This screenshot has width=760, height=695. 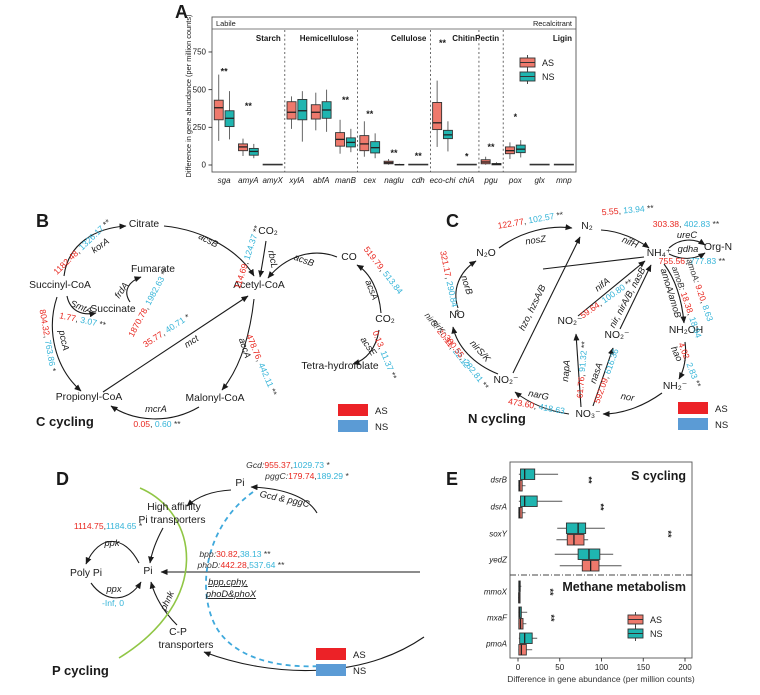 What do you see at coordinates (191, 341) in the screenshot?
I see `gene-label: mct` at bounding box center [191, 341].